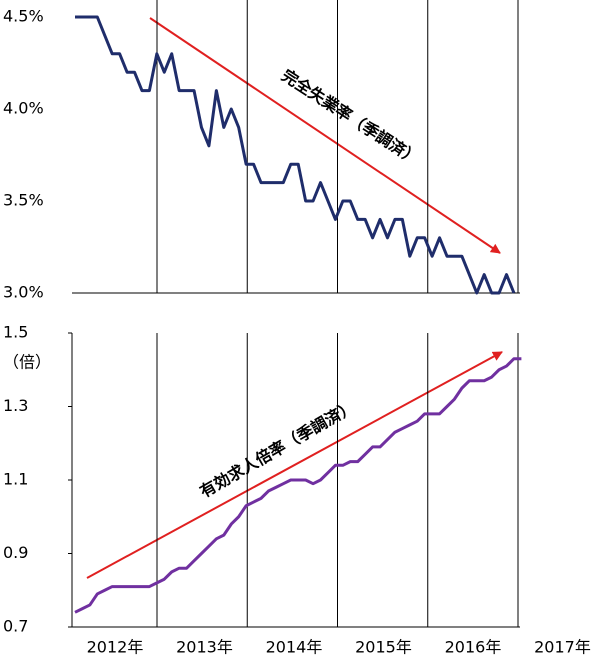 The height and width of the screenshot is (665, 600). Describe the element at coordinates (23, 292) in the screenshot. I see `y-tick-label: 3.0%` at that location.